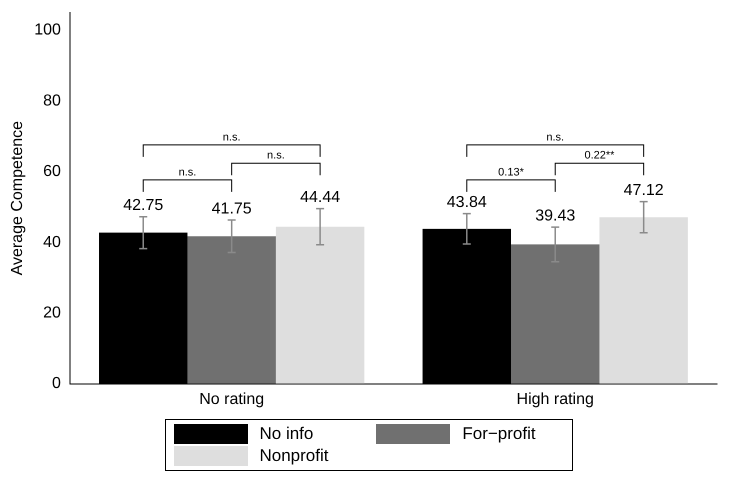  What do you see at coordinates (143, 205) in the screenshot?
I see `data-label: 42.75` at bounding box center [143, 205].